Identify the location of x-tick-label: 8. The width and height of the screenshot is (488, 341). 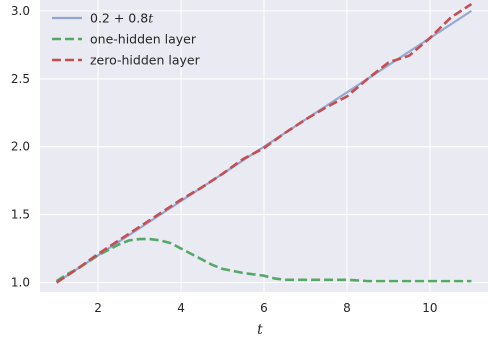
(347, 308).